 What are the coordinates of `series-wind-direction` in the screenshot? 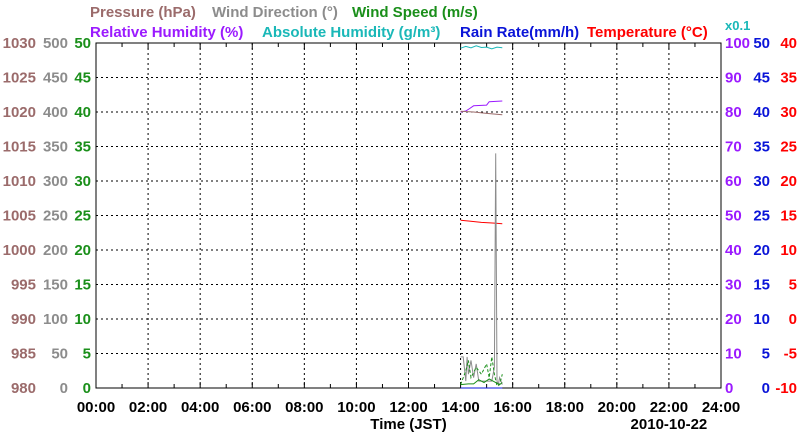 It's located at (481, 270).